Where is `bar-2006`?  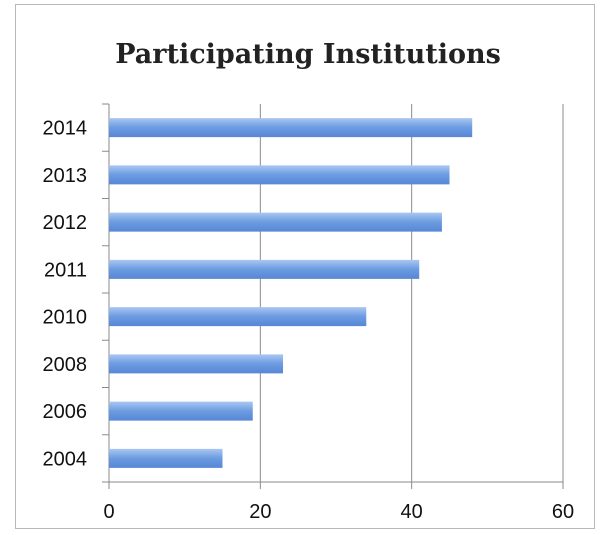
bar-2006 is located at coordinates (181, 411).